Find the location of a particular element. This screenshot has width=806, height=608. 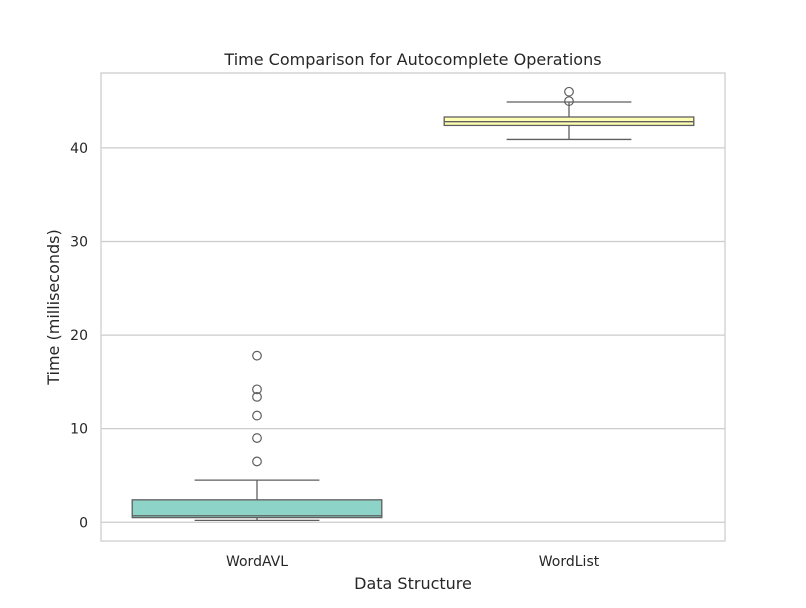

iqr-box is located at coordinates (257, 509).